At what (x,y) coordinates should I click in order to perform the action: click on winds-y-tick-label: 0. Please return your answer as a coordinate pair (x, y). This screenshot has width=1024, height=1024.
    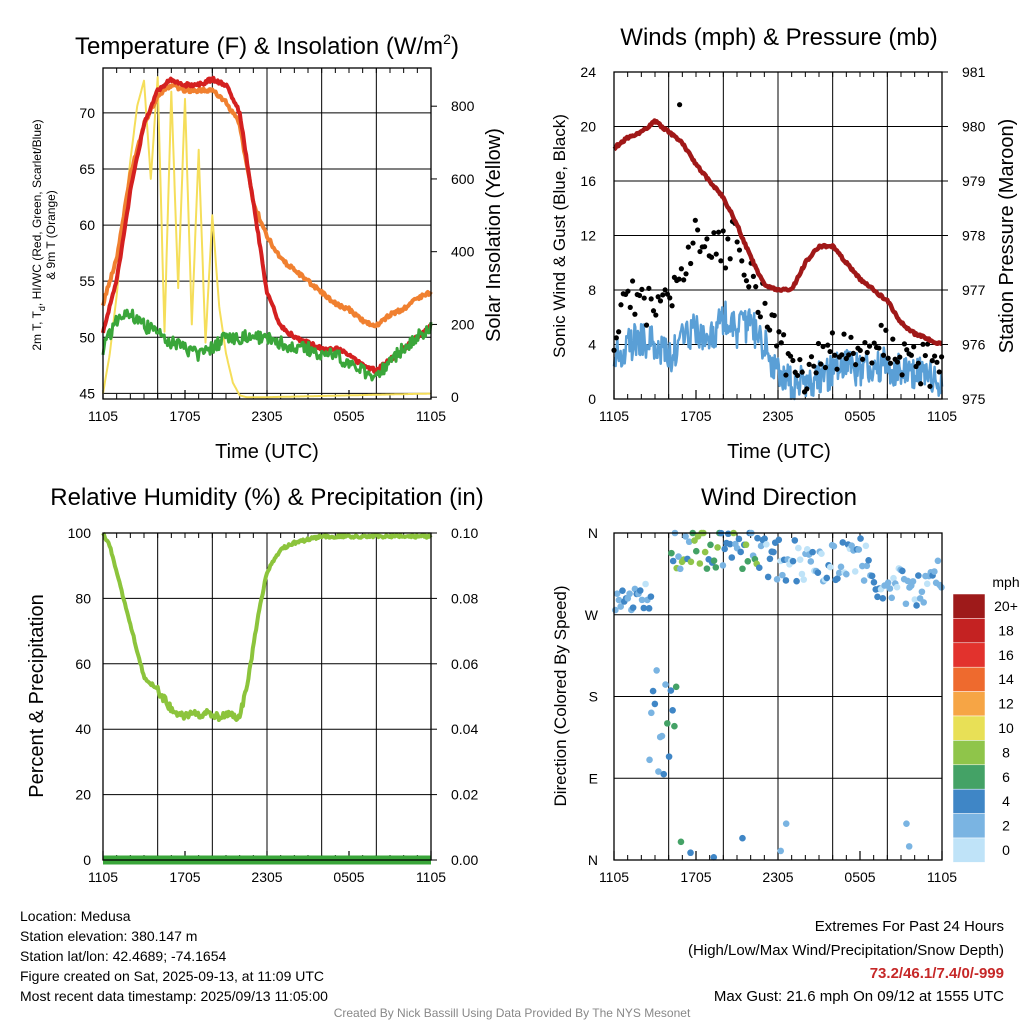
    Looking at the image, I should click on (592, 399).